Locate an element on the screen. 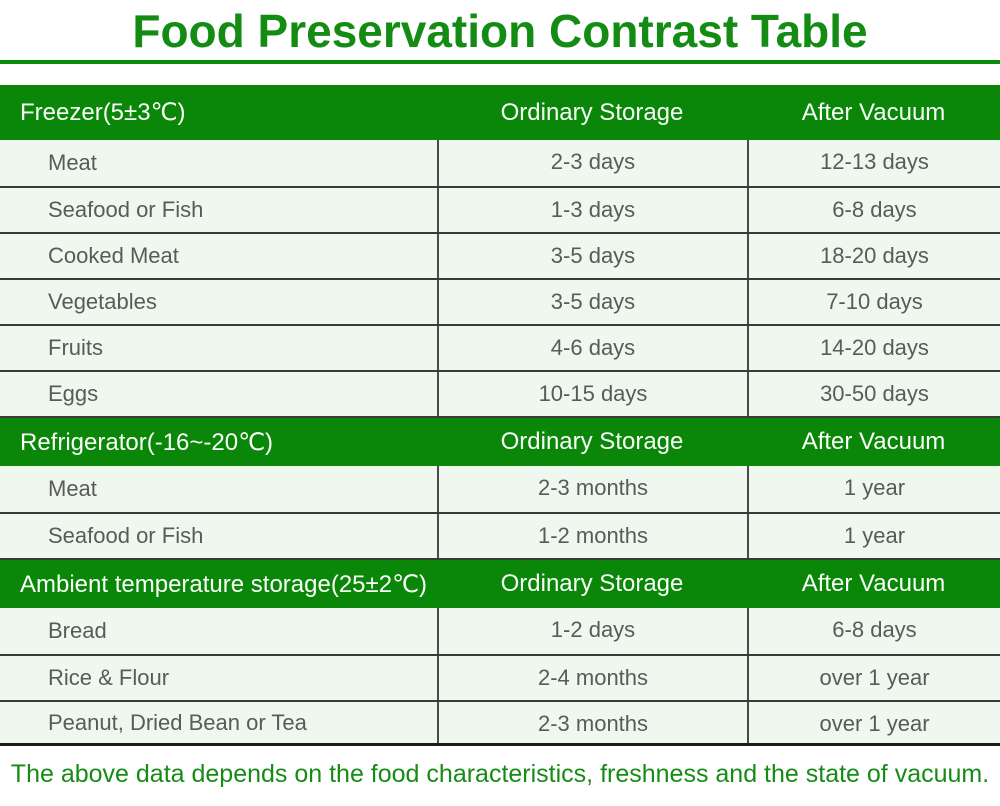 The image size is (1000, 806). table-row: Meat 2-3 months 1 year is located at coordinates (500, 489).